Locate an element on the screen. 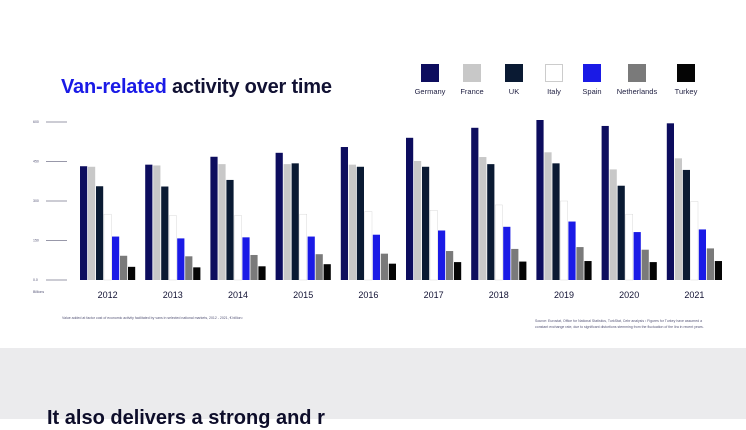  legend-label: Germany is located at coordinates (430, 91).